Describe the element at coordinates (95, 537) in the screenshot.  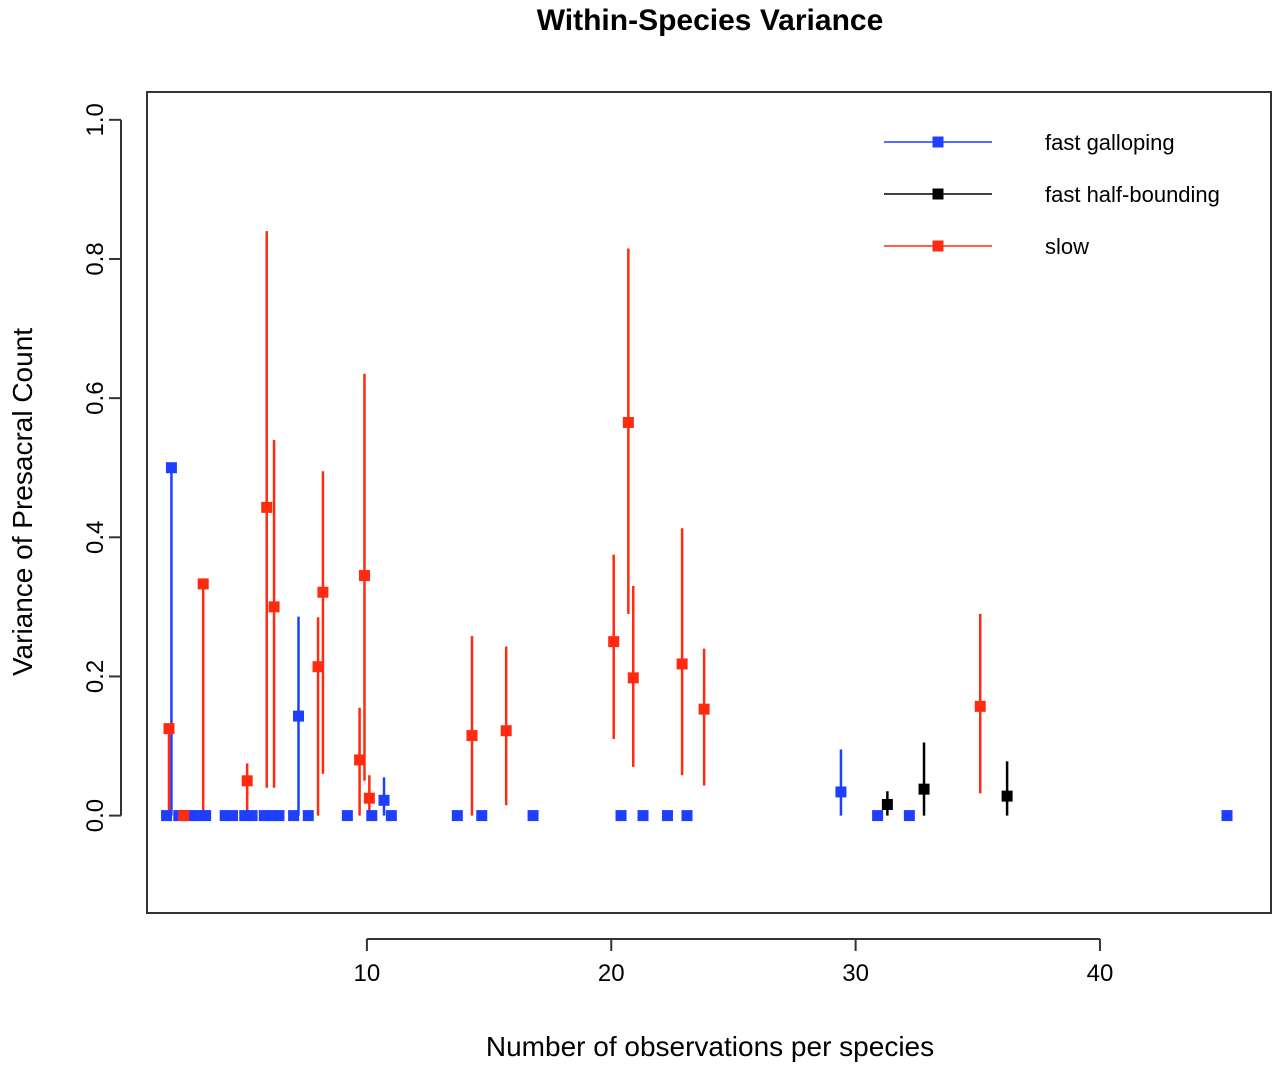
I see `y-tick-label: 0.4` at that location.